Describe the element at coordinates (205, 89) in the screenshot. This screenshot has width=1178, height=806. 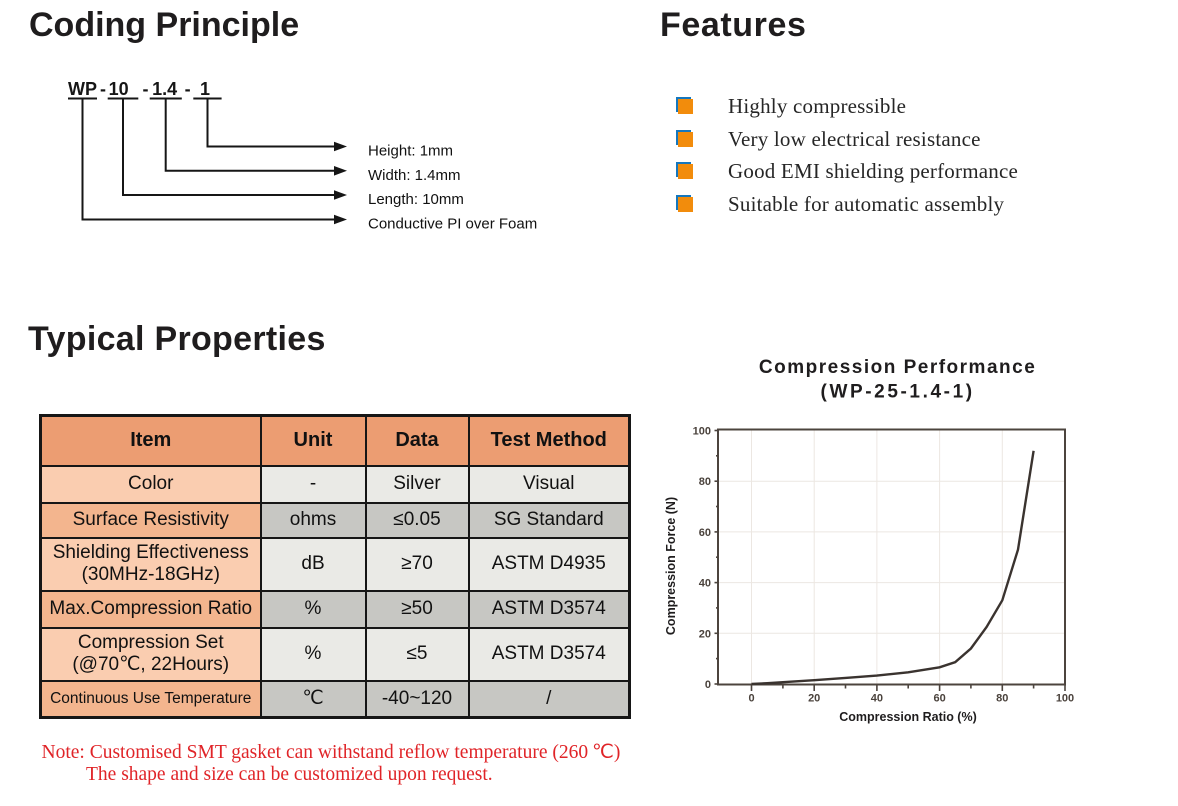
I see `svg-text: 1` at that location.